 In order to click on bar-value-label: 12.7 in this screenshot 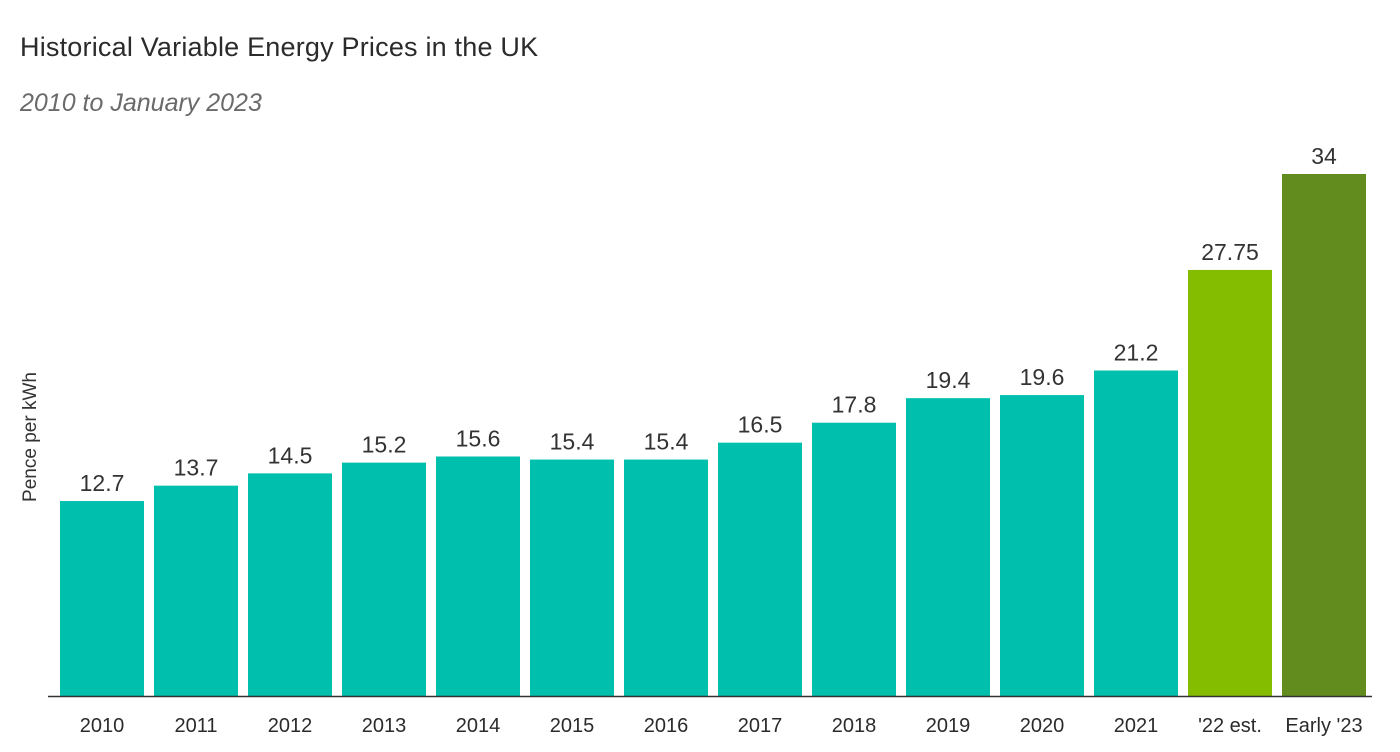, I will do `click(102, 483)`.